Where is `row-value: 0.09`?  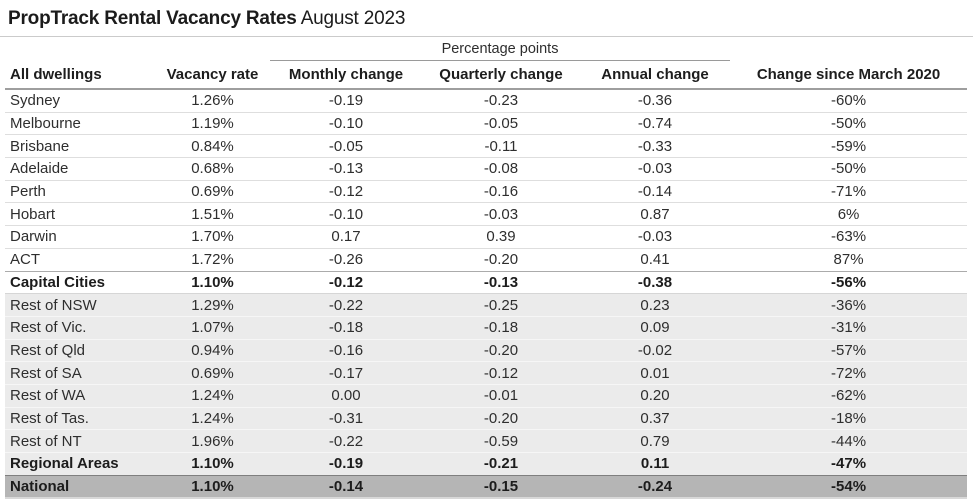 row-value: 0.09 is located at coordinates (655, 327).